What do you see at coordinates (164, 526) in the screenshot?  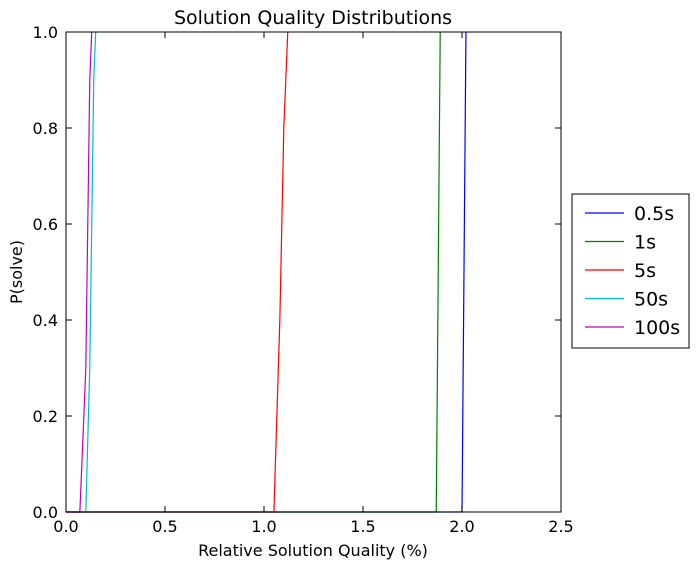 I see `x-tick-label: 0.5` at bounding box center [164, 526].